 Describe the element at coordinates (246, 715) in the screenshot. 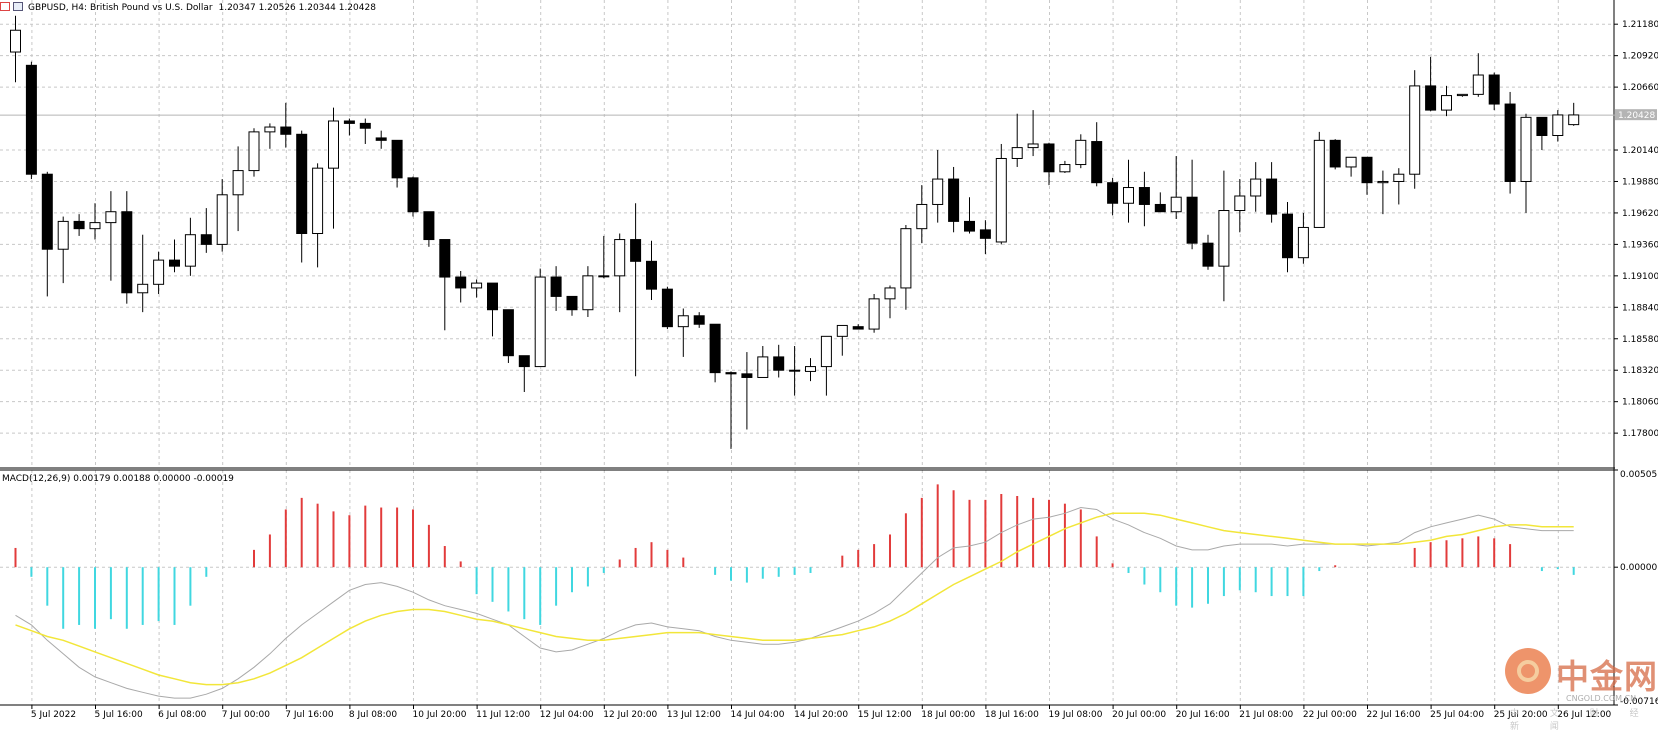

I see `time-tick-label: 7 Jul 00:00` at that location.